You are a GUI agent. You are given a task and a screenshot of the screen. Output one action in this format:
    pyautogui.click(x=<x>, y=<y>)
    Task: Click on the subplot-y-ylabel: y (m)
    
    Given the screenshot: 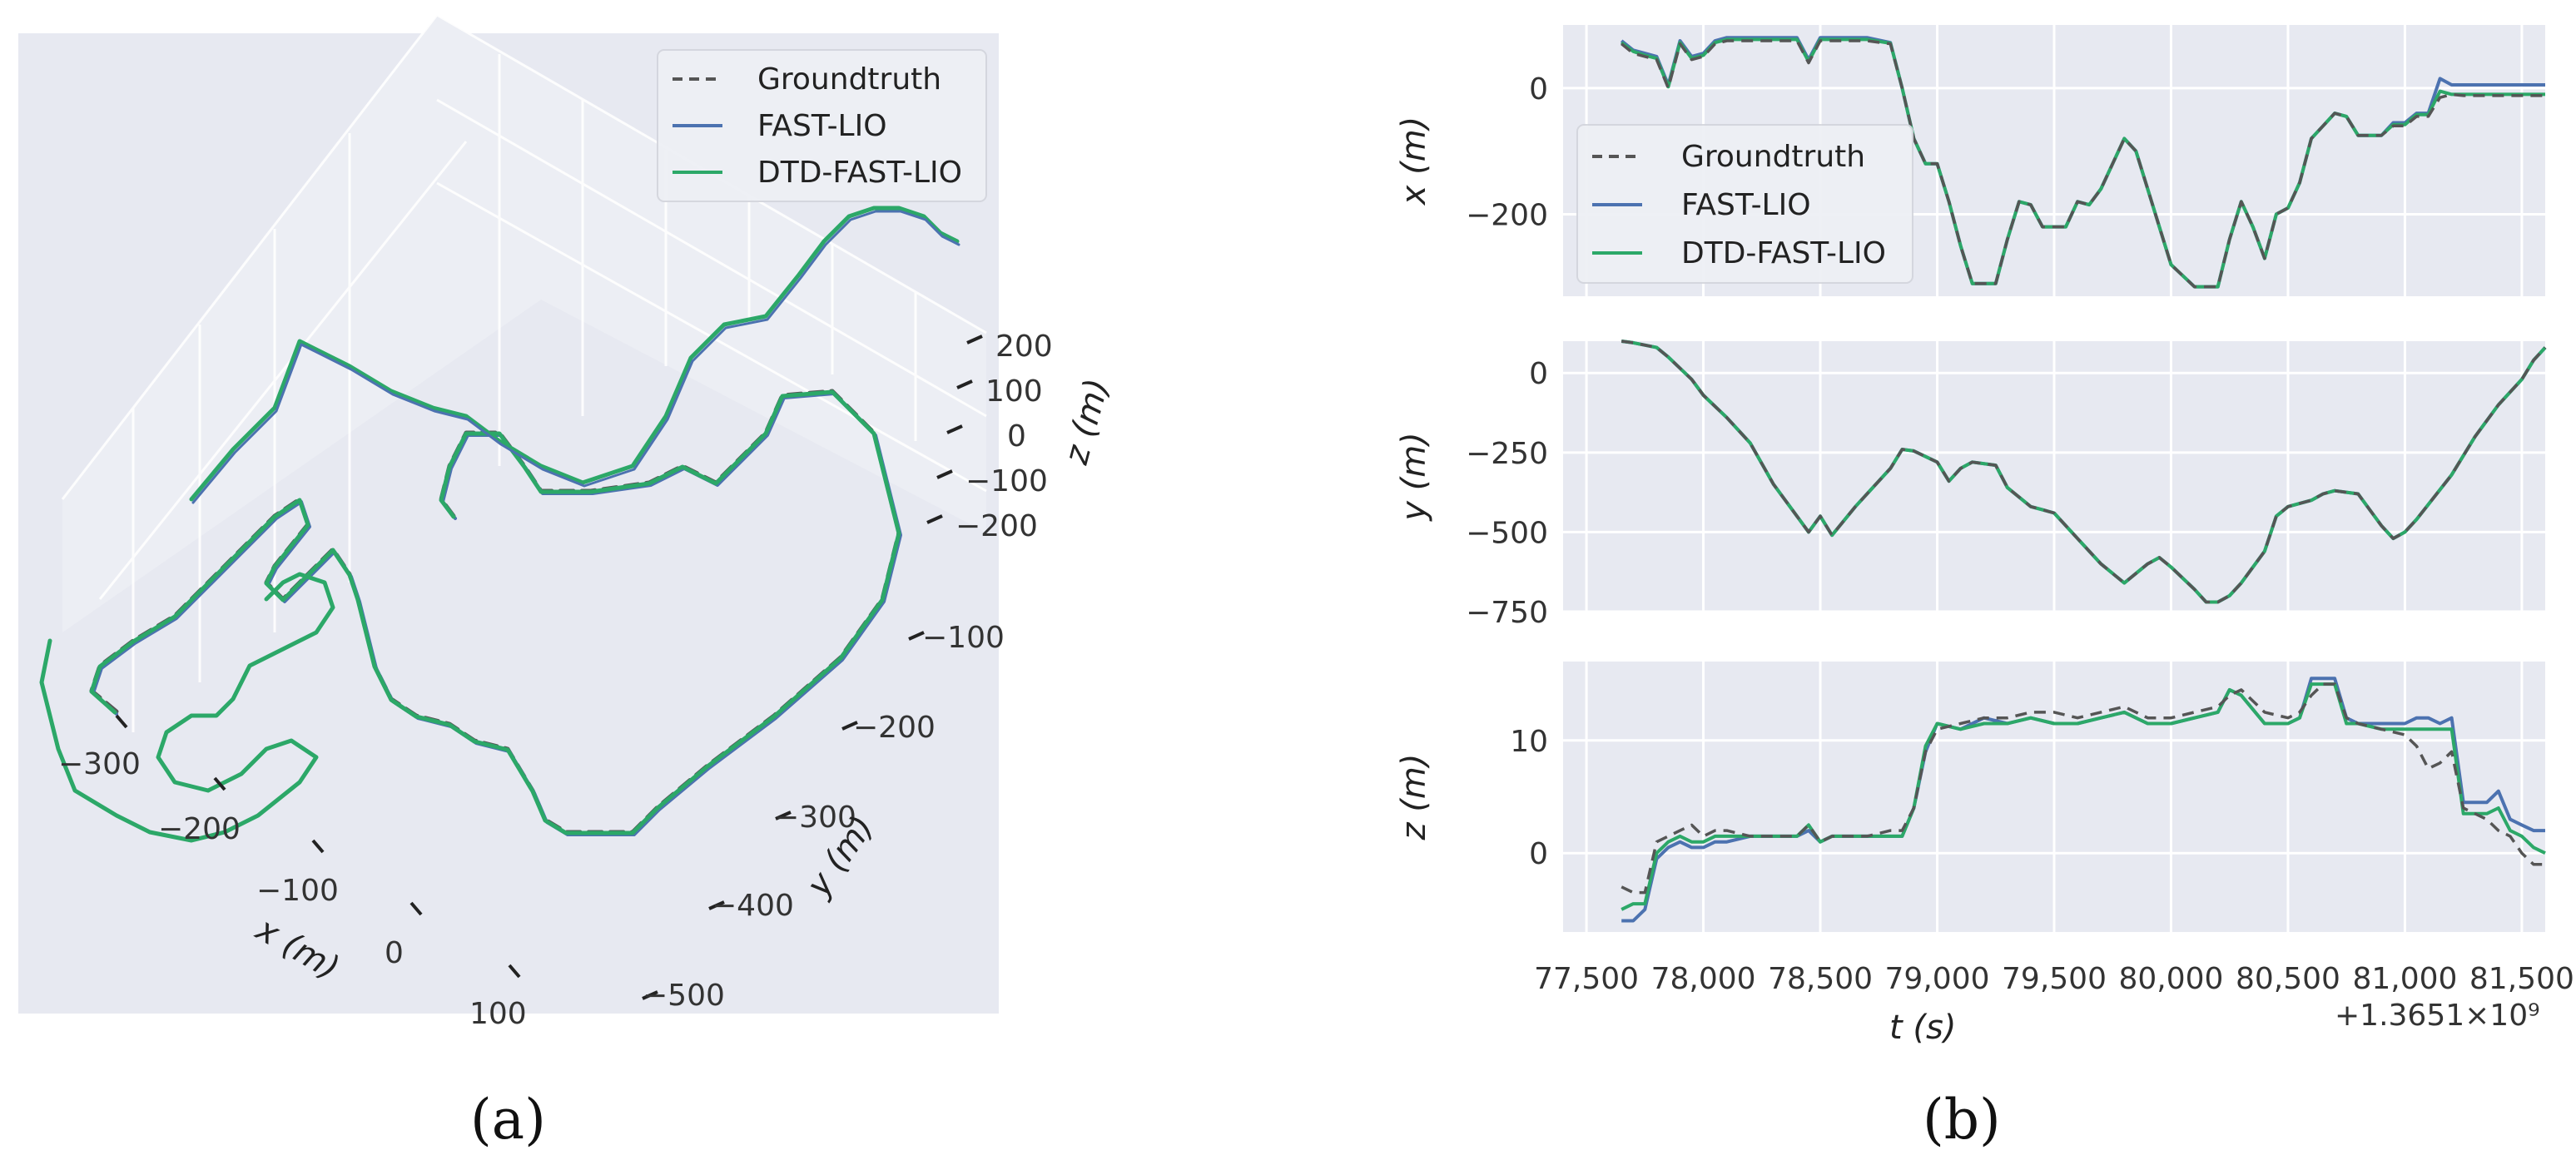 What is the action you would take?
    pyautogui.click(x=1414, y=477)
    